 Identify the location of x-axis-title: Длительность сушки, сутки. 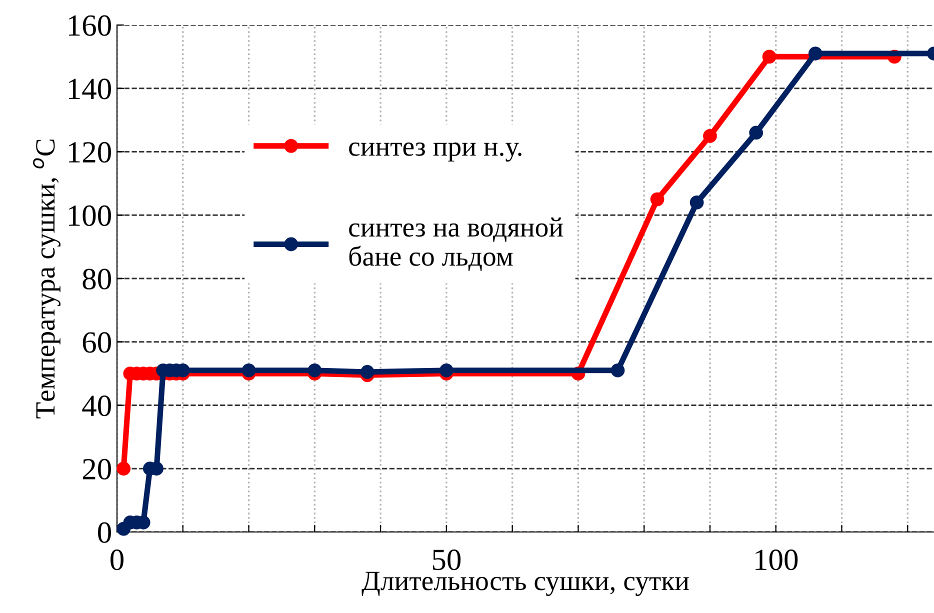
(525, 584).